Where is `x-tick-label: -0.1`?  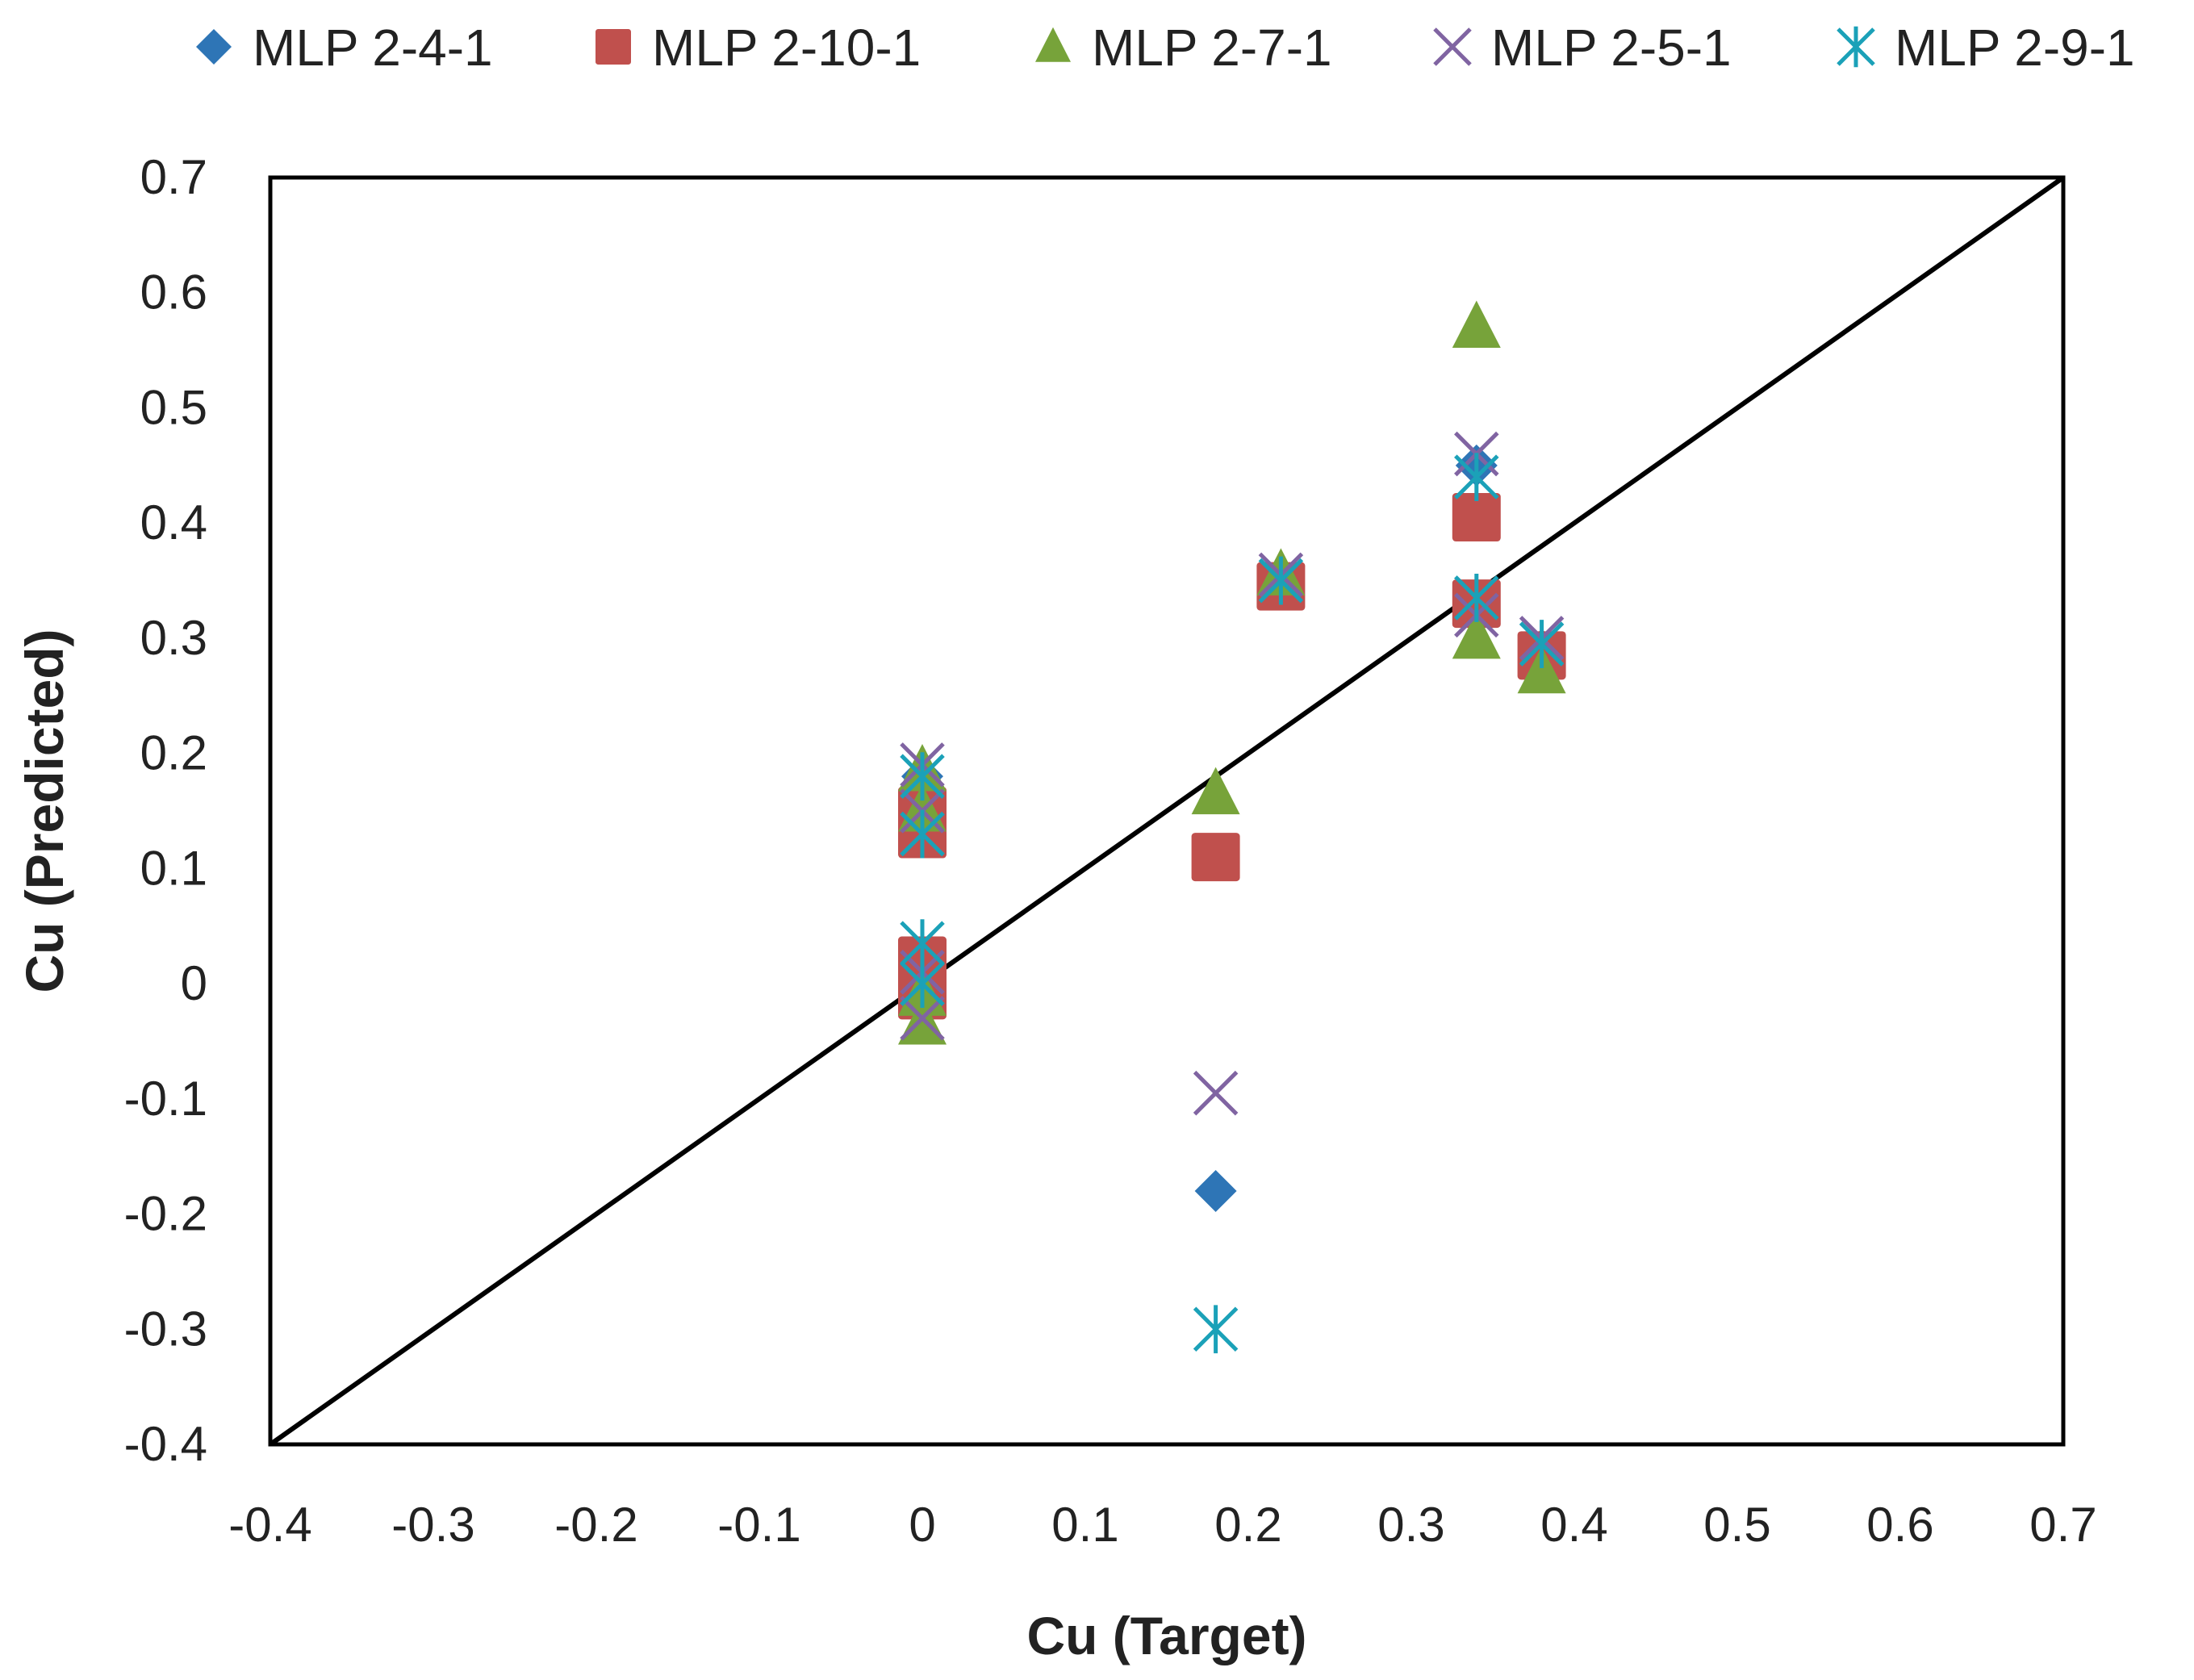
x-tick-label: -0.1 is located at coordinates (758, 1525).